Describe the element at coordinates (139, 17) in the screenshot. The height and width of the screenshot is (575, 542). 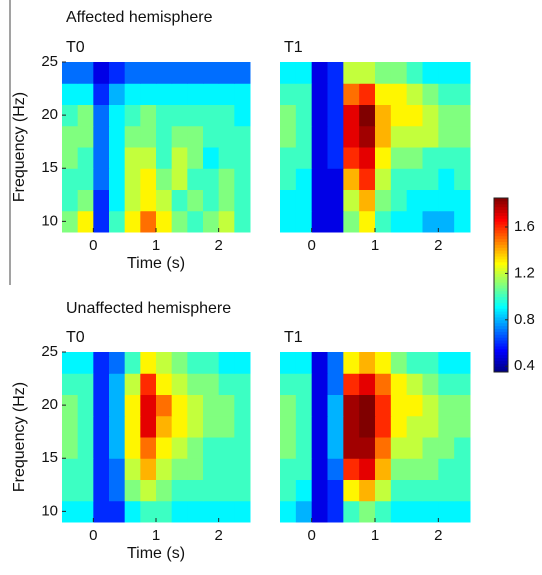
I see `heading: Affected hemisphere` at that location.